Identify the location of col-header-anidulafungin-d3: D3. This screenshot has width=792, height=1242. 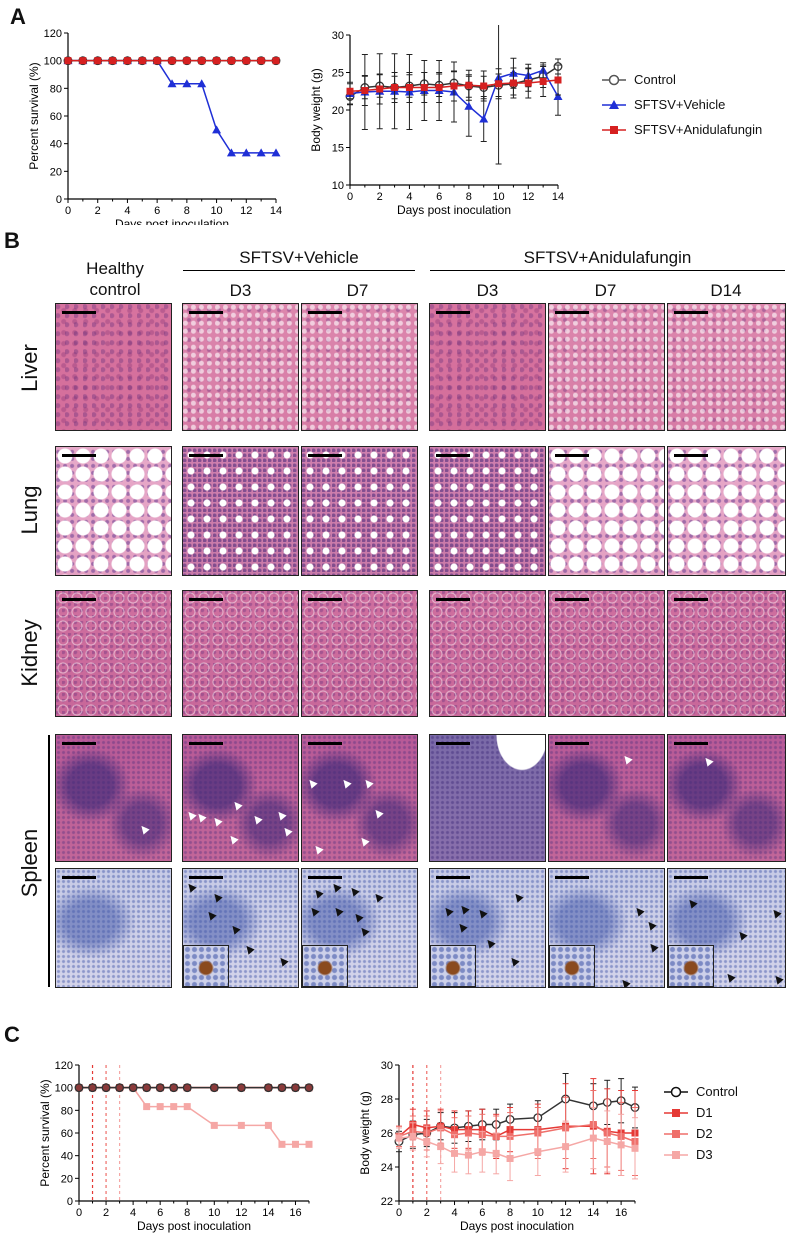
(487, 290).